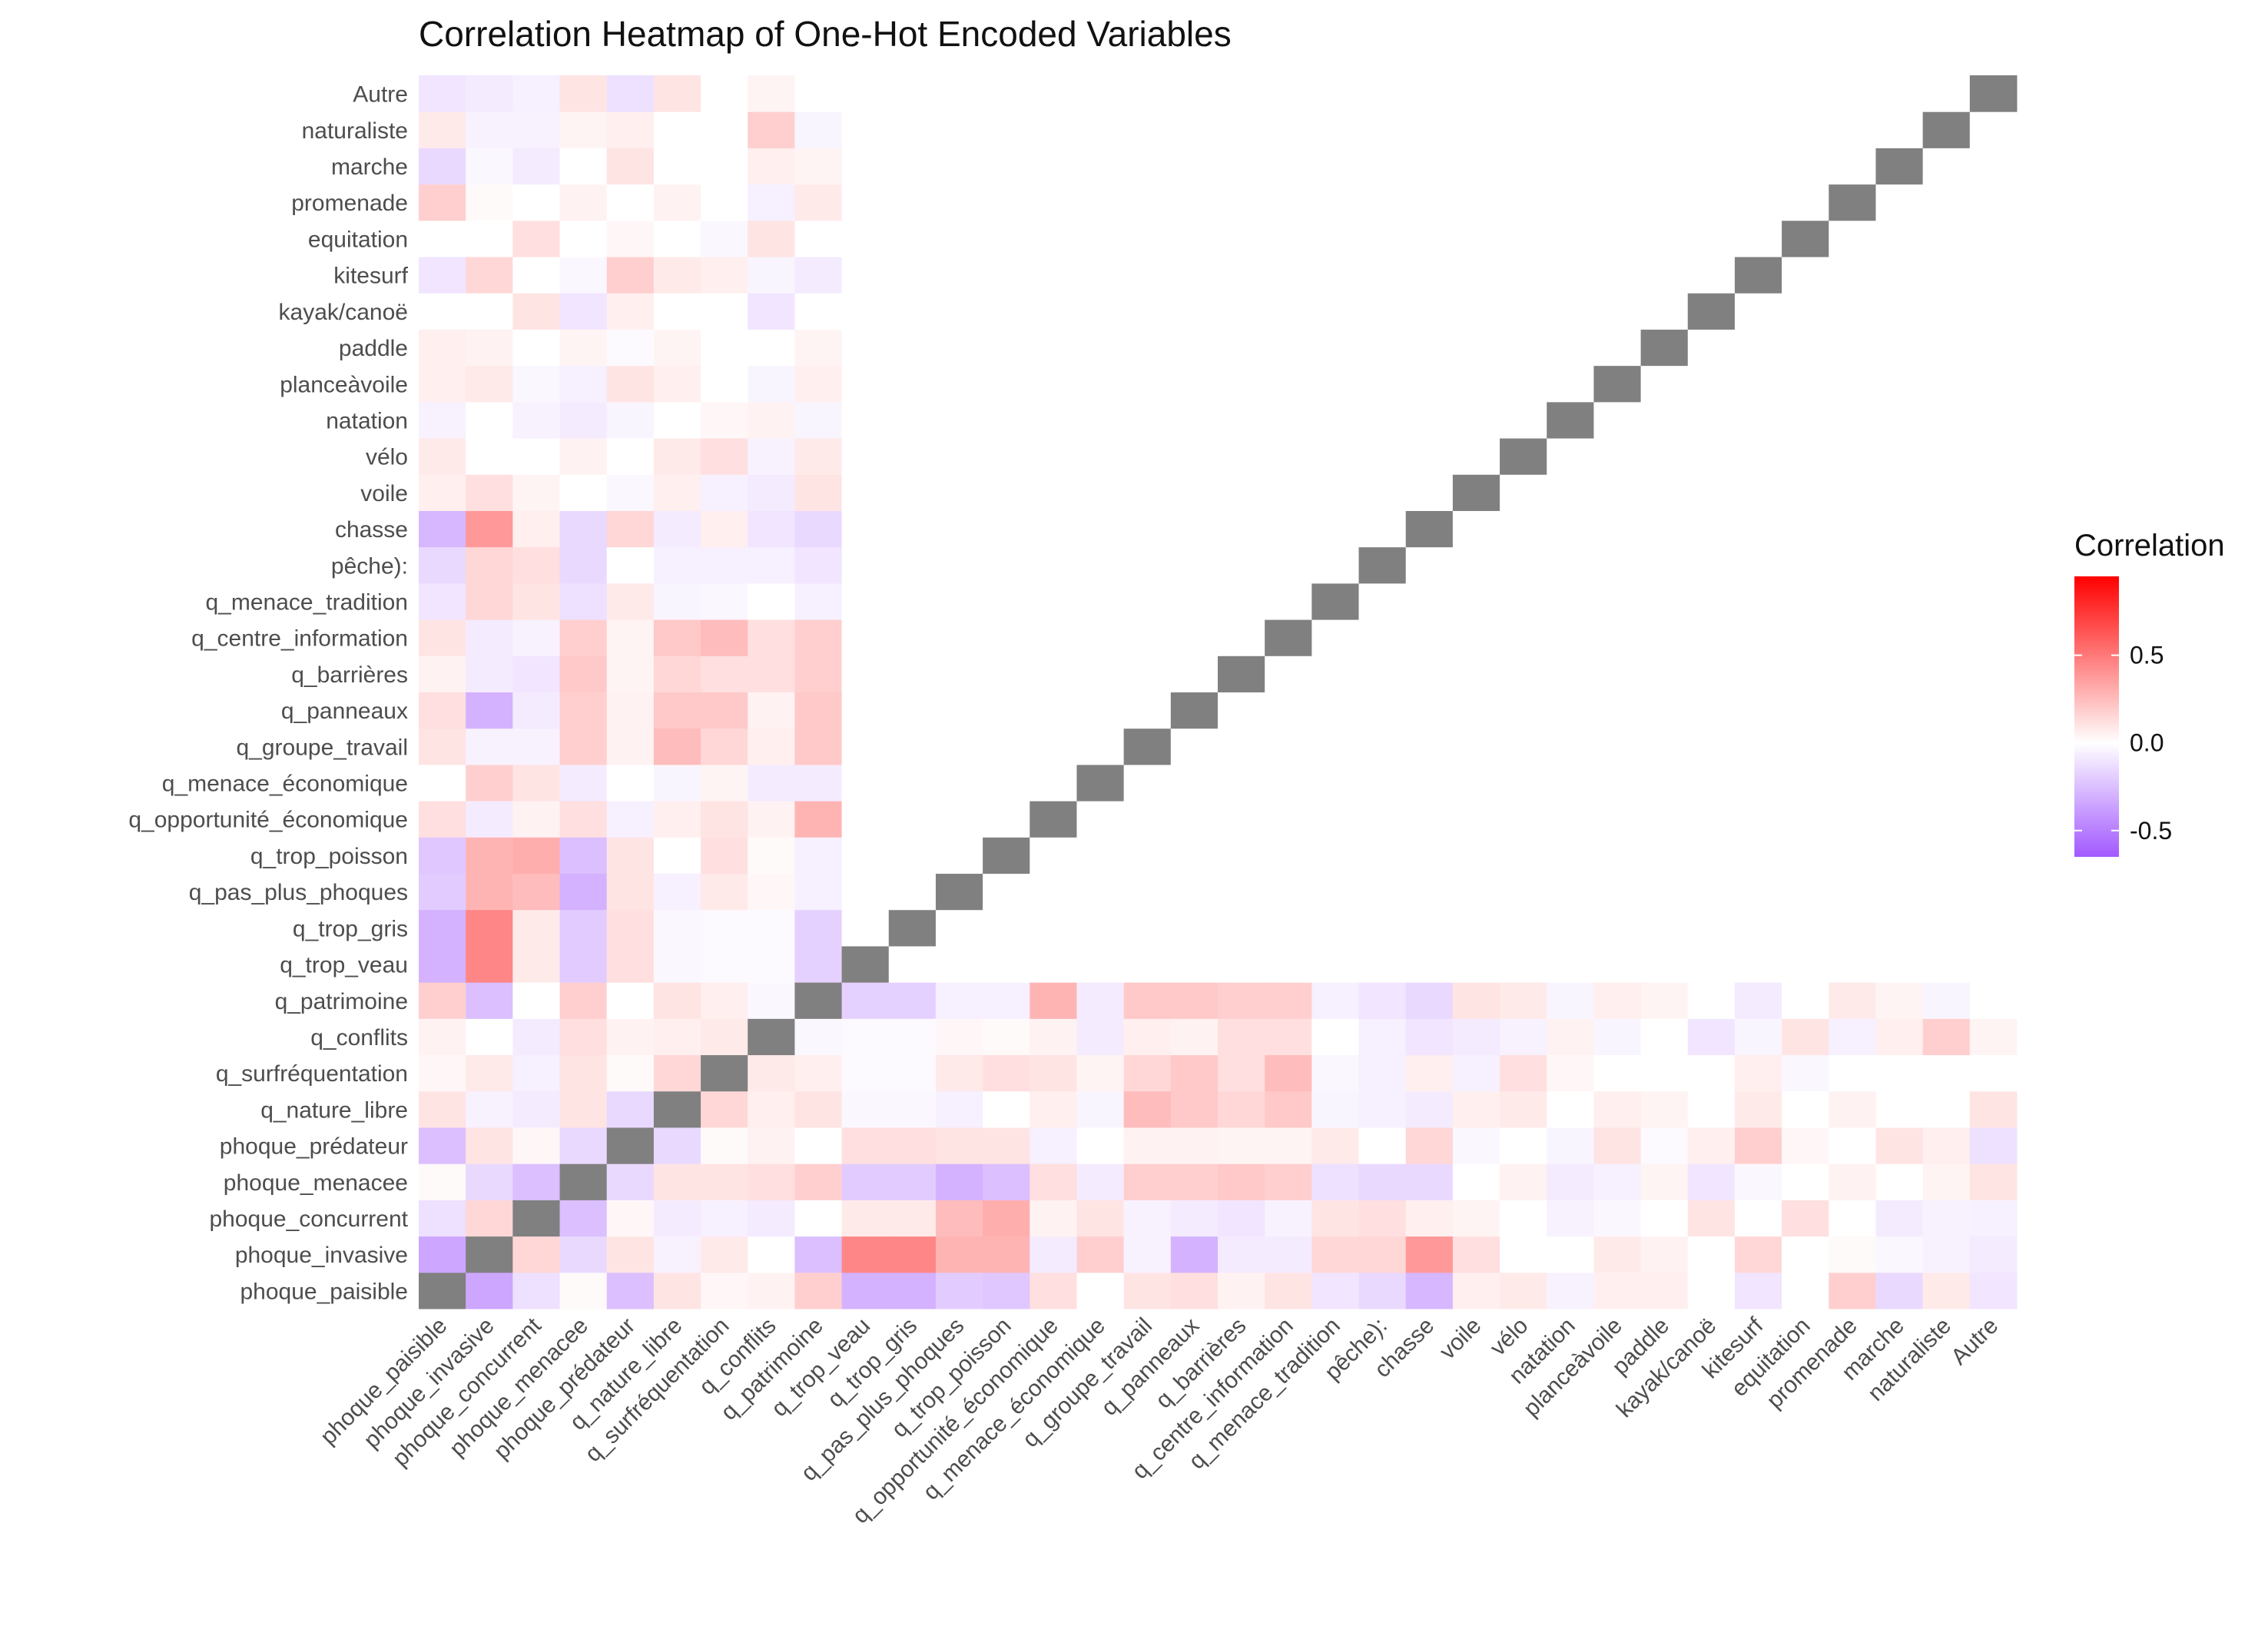  What do you see at coordinates (371, 530) in the screenshot?
I see `y-tick-label: chasse` at bounding box center [371, 530].